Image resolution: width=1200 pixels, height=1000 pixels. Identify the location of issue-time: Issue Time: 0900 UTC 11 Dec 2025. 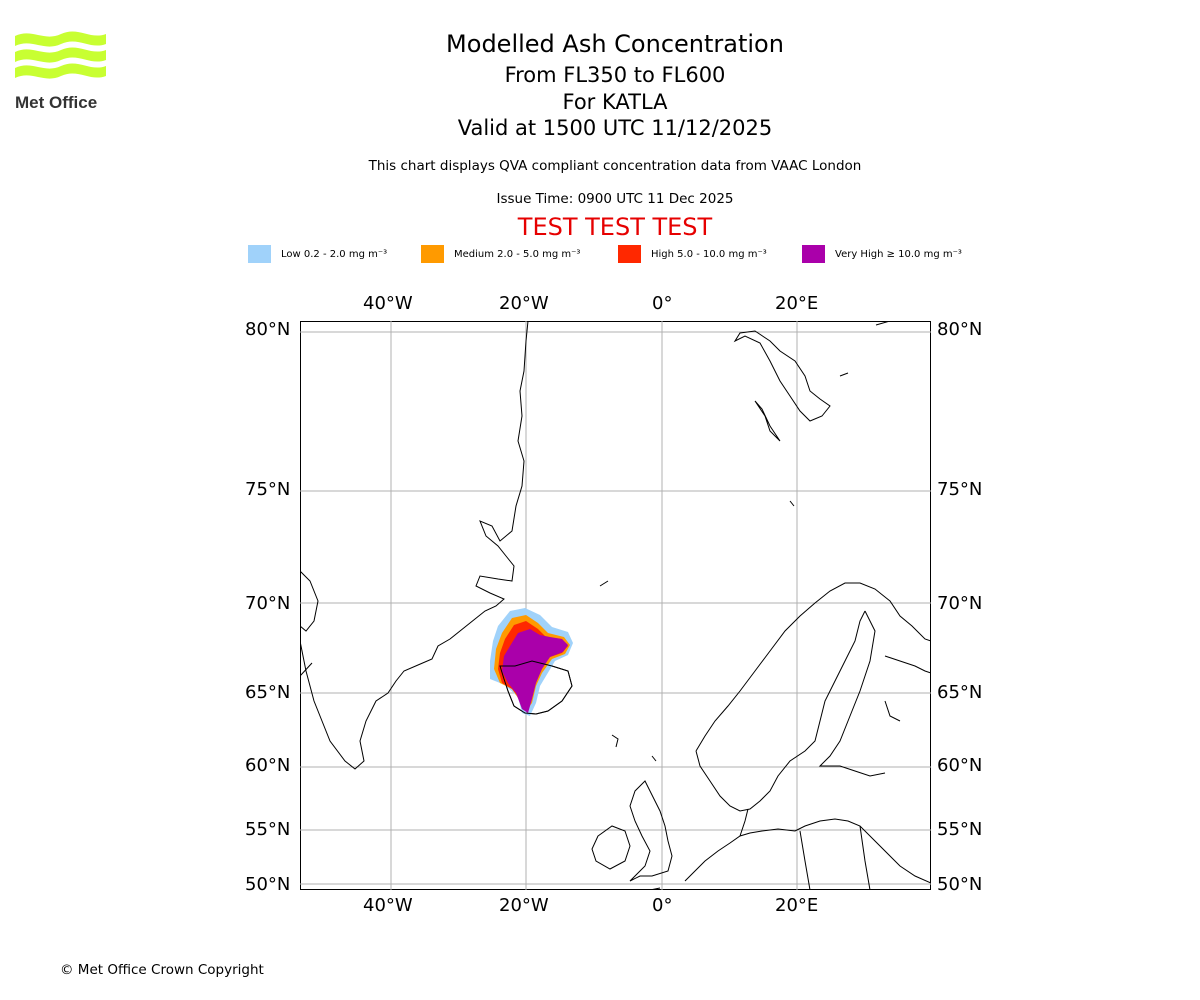
(615, 199).